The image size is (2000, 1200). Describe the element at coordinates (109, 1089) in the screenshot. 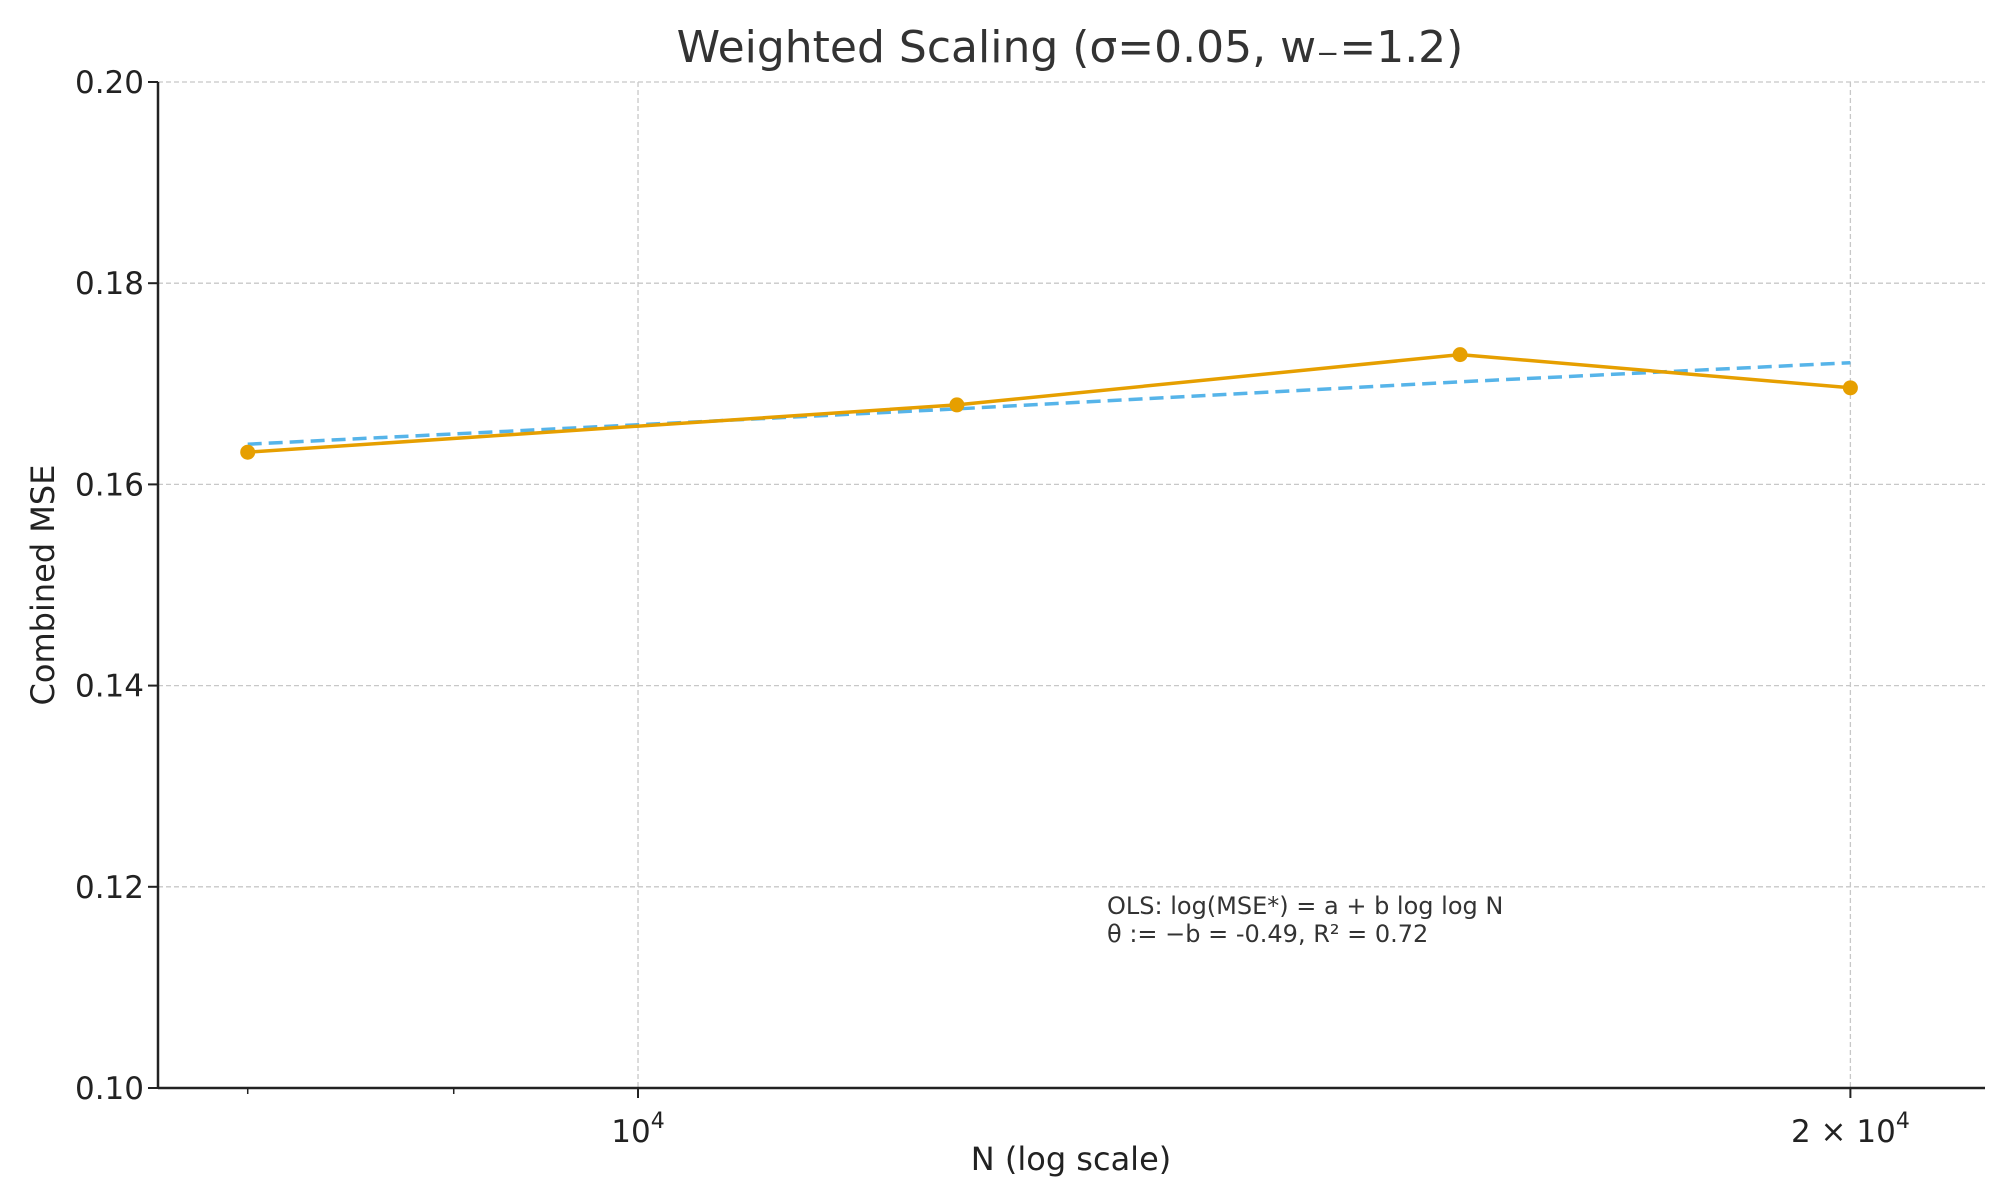

I see `y-tick-label: 0.10` at that location.